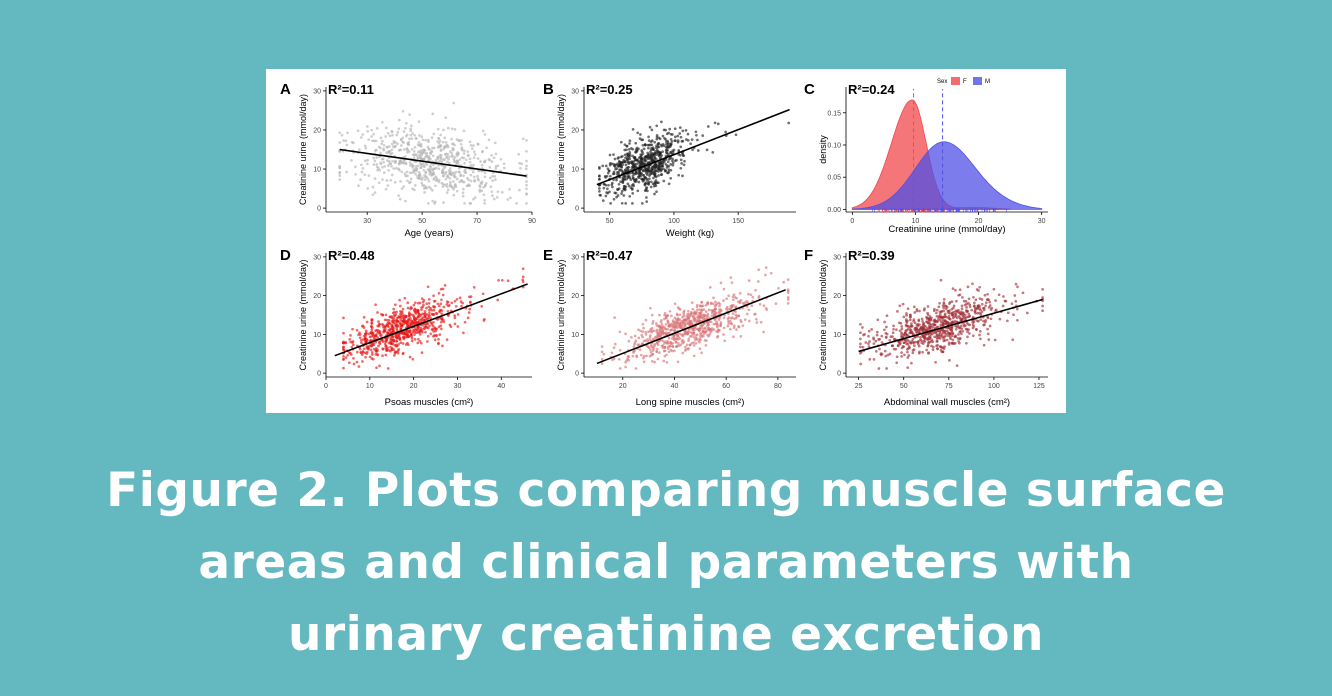 This screenshot has width=1332, height=696. Describe the element at coordinates (561, 149) in the screenshot. I see `y-axis-label: Creatinine urine (mmol/day)` at that location.